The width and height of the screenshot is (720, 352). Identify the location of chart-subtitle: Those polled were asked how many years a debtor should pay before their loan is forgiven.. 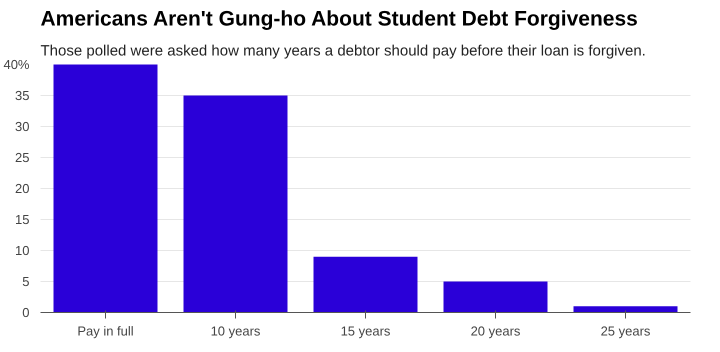
(343, 51).